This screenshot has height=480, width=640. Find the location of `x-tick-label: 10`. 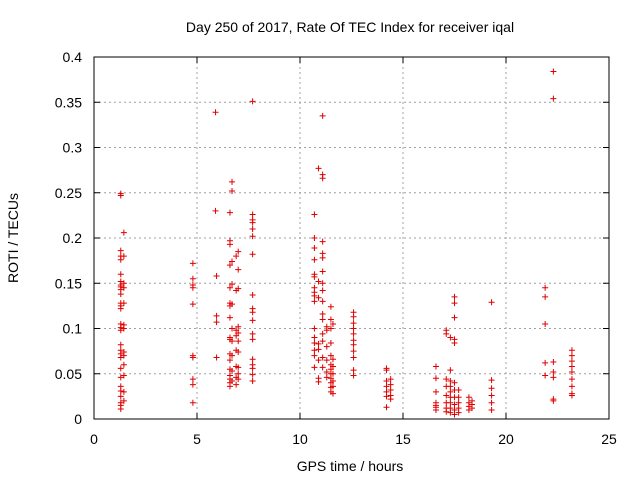

x-tick-label: 10 is located at coordinates (300, 439).